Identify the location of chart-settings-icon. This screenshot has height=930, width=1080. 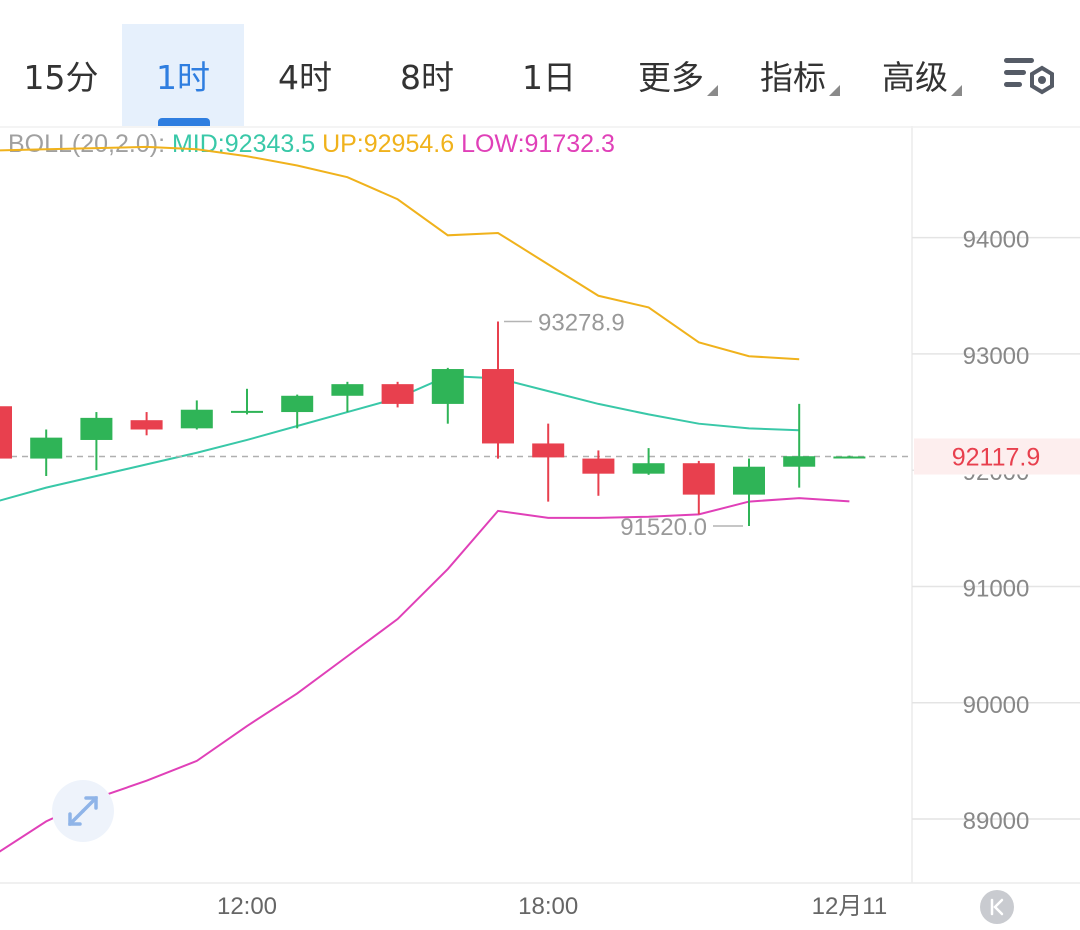
(1029, 76).